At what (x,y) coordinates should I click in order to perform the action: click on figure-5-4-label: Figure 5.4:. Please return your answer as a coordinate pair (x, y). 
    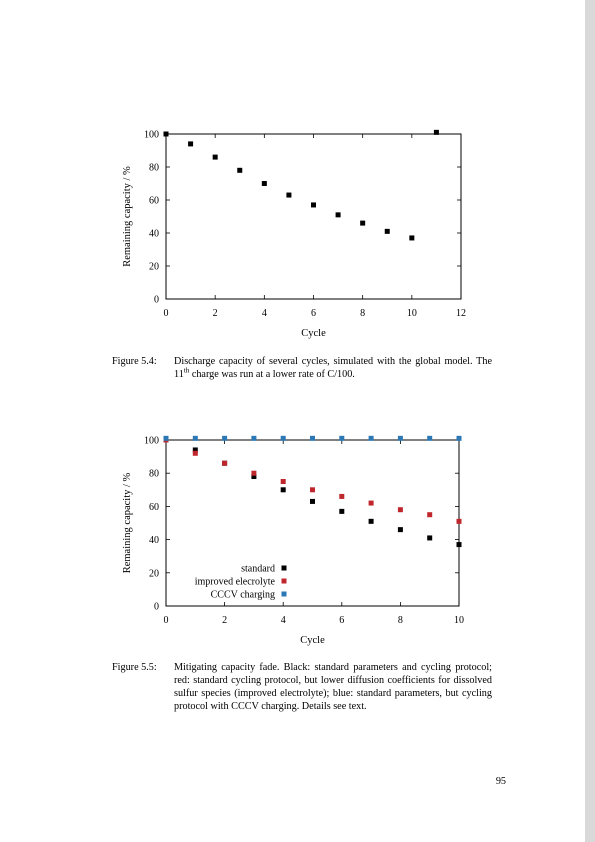
    Looking at the image, I should click on (134, 361).